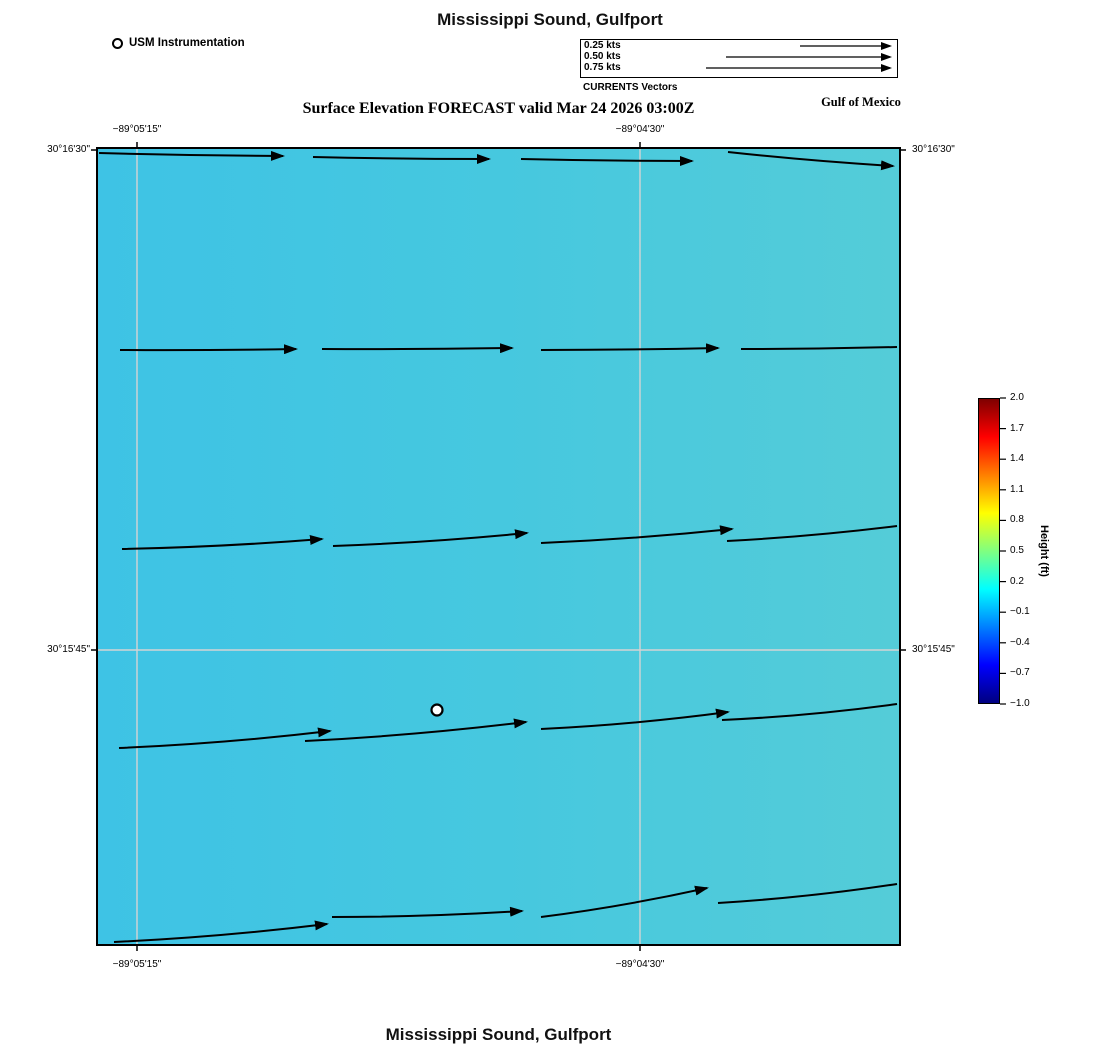 The image size is (1100, 1050). What do you see at coordinates (498, 1034) in the screenshot?
I see `map-title-bottom: Mississippi Sound, Gulfport` at bounding box center [498, 1034].